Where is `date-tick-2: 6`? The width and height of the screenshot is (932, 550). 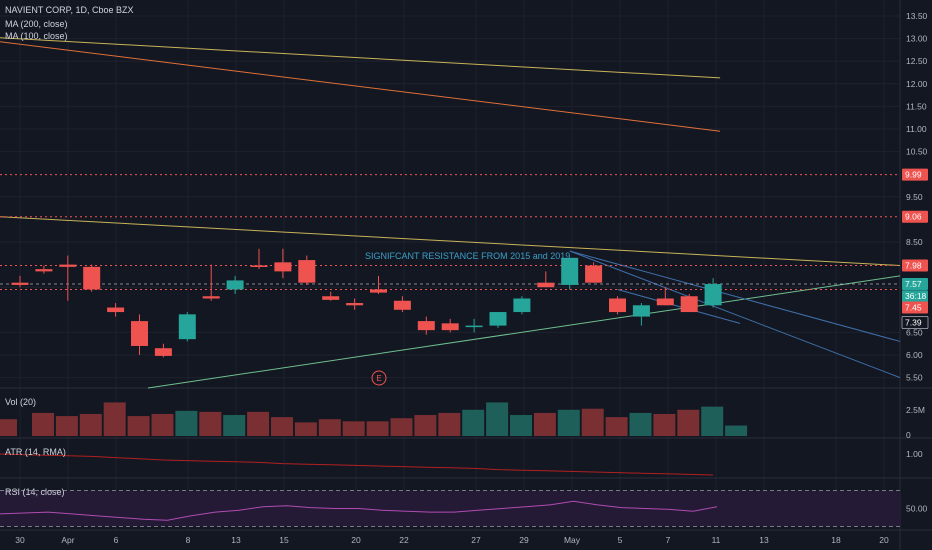 date-tick-2: 6 is located at coordinates (116, 540).